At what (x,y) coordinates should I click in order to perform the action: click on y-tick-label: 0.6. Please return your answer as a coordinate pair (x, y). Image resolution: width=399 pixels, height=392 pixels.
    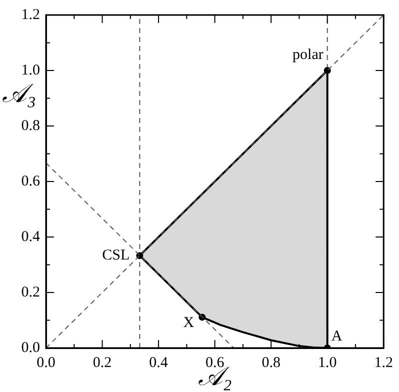
    Looking at the image, I should click on (30, 181).